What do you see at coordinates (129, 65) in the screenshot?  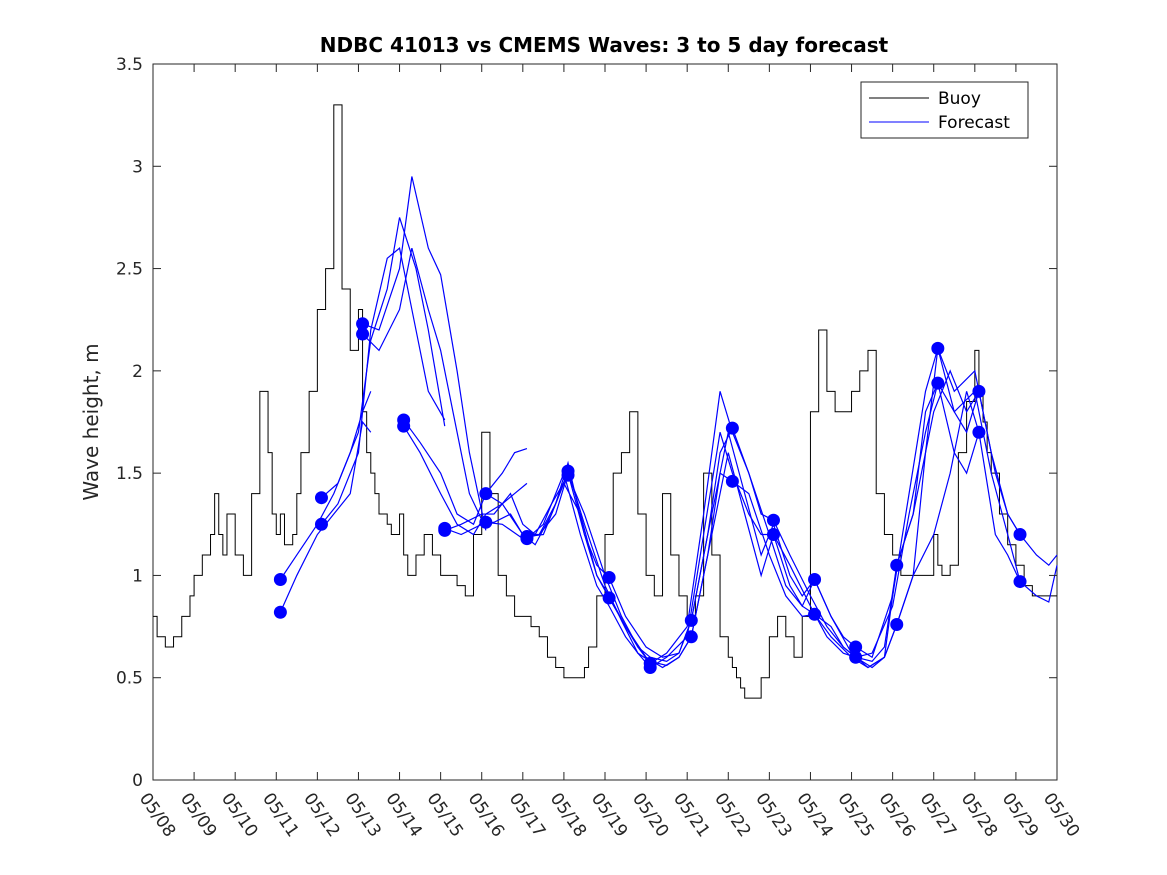 I see `y-tick-label: 3.5` at bounding box center [129, 65].